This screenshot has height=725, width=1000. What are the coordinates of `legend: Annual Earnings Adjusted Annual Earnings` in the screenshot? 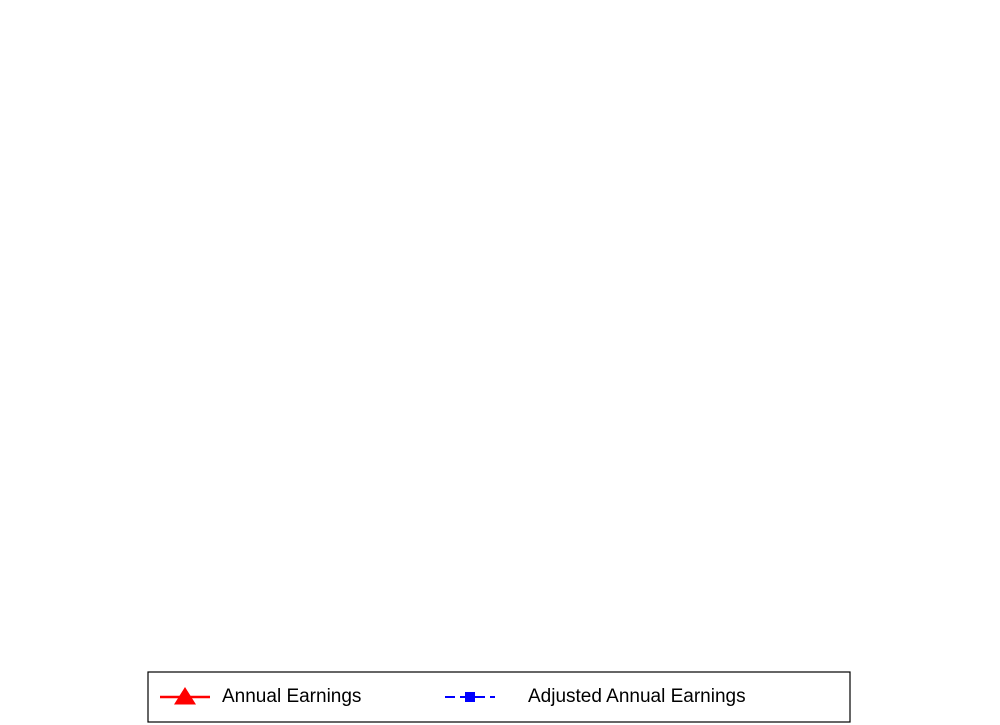 It's located at (499, 697).